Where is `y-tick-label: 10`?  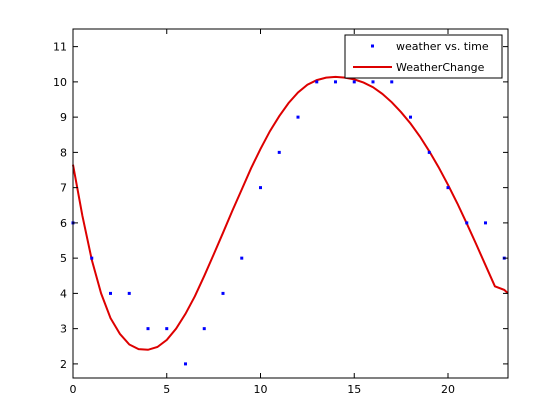 y-tick-label: 10 is located at coordinates (60, 82).